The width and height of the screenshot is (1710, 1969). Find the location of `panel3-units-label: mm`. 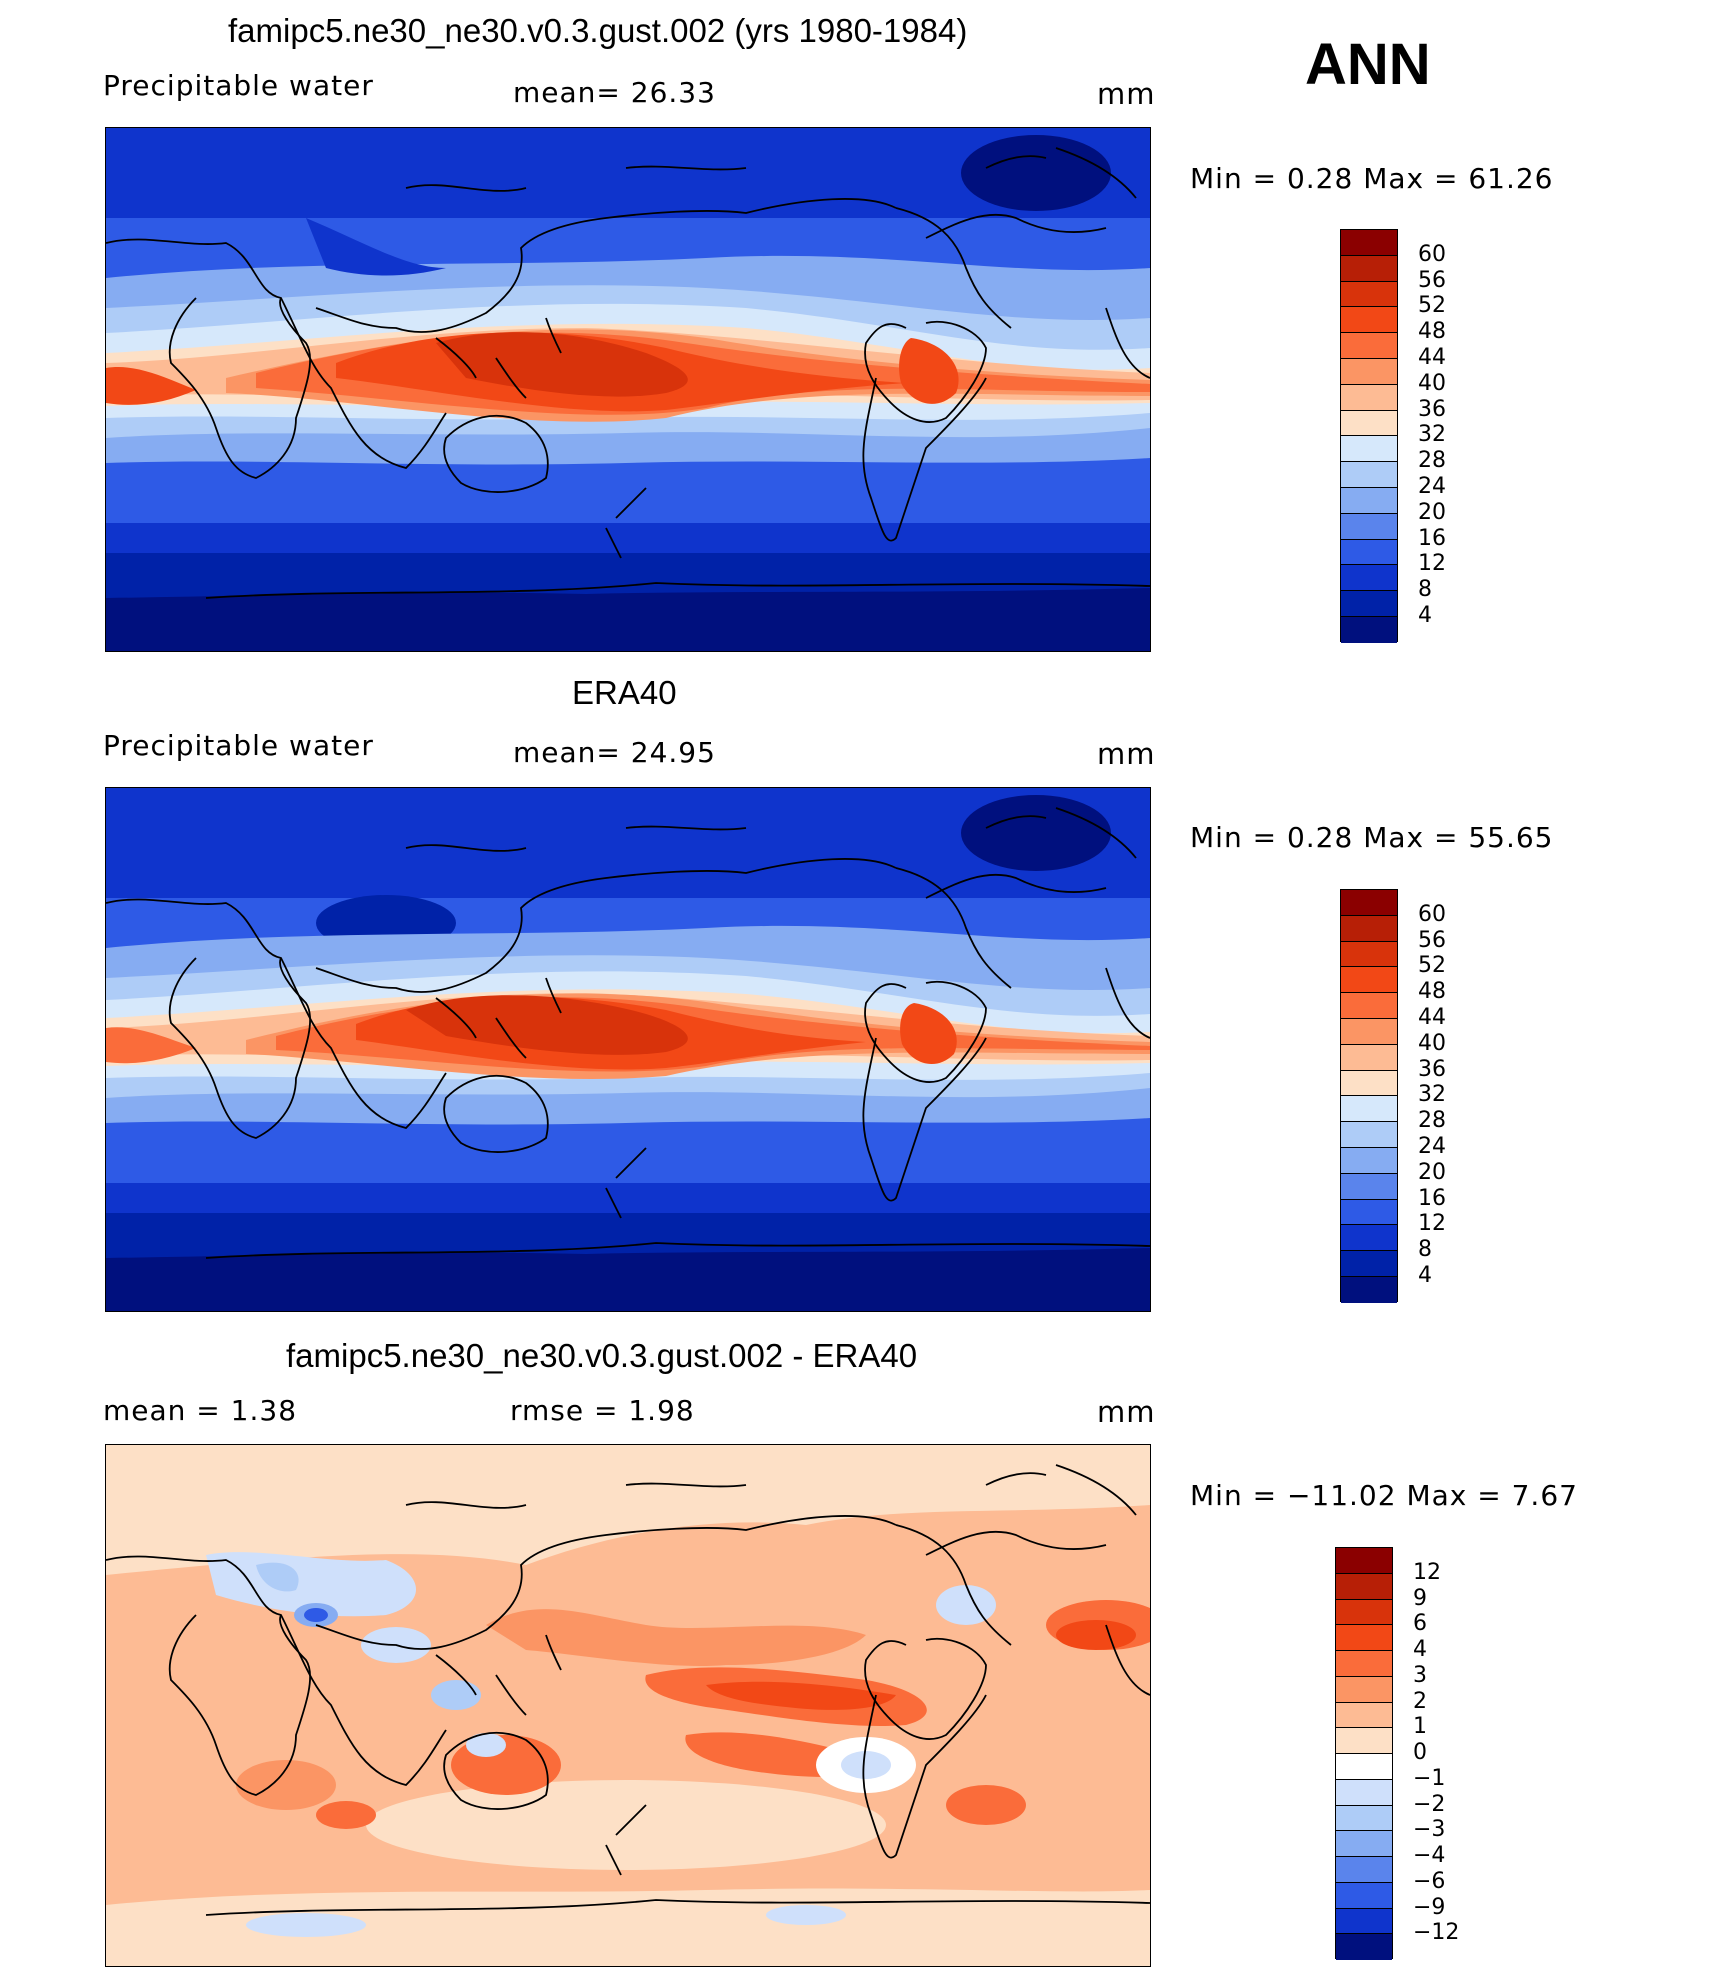

panel3-units-label: mm is located at coordinates (1126, 1412).